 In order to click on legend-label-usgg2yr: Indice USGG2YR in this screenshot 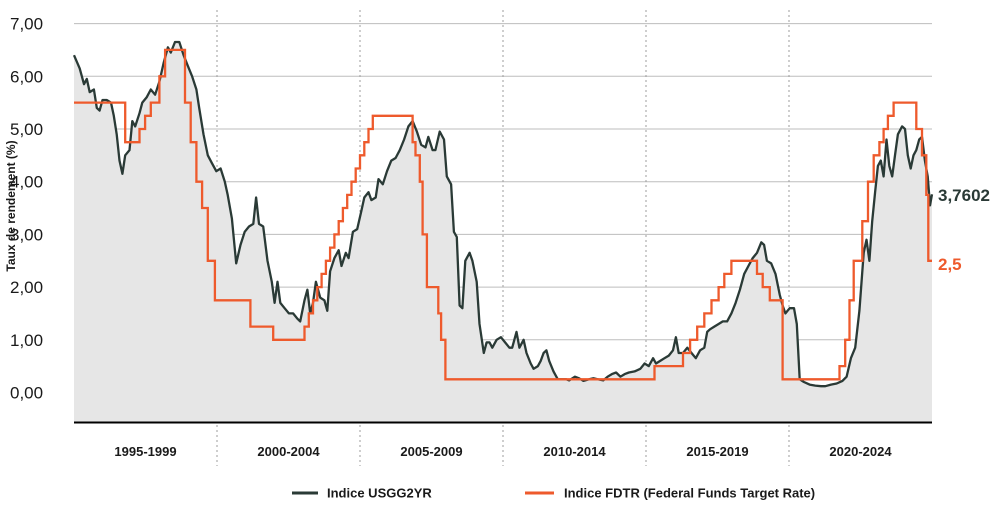, I will do `click(379, 493)`.